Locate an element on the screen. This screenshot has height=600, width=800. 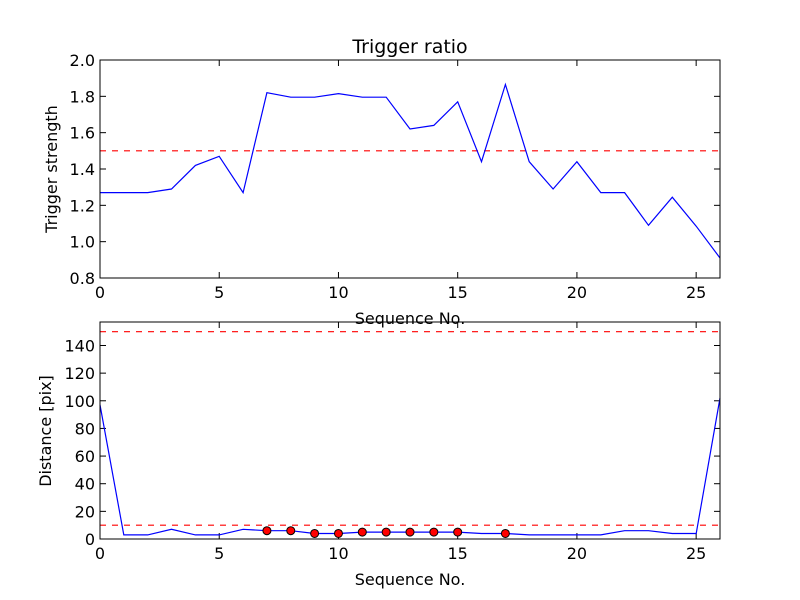
chart-title: Trigger ratio is located at coordinates (409, 47).